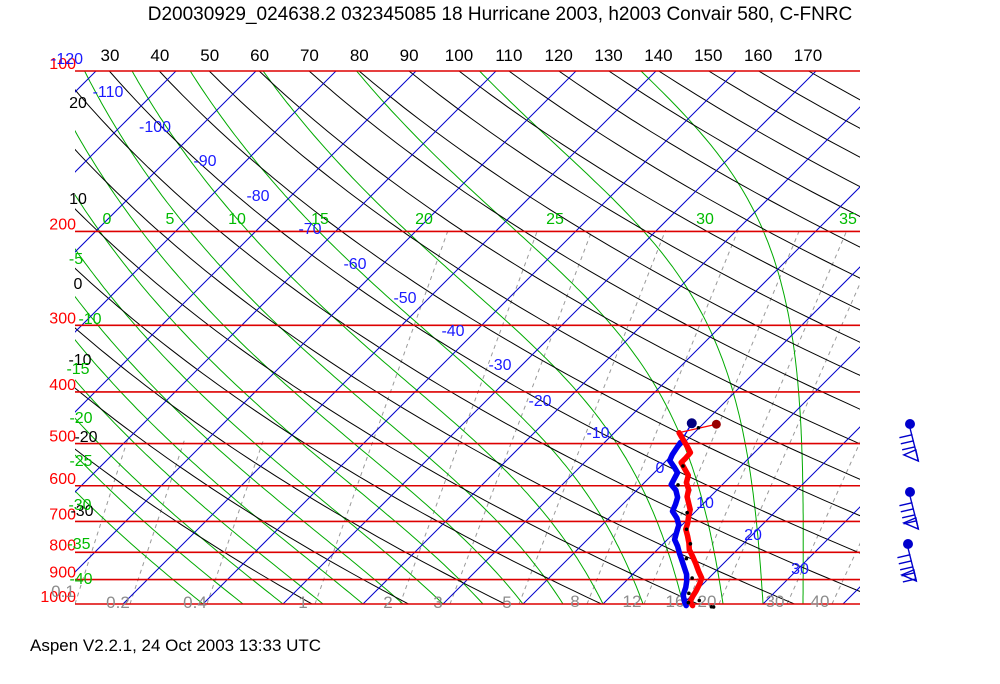 The width and height of the screenshot is (1000, 684). I want to click on qc-dots, so click(696, 517).